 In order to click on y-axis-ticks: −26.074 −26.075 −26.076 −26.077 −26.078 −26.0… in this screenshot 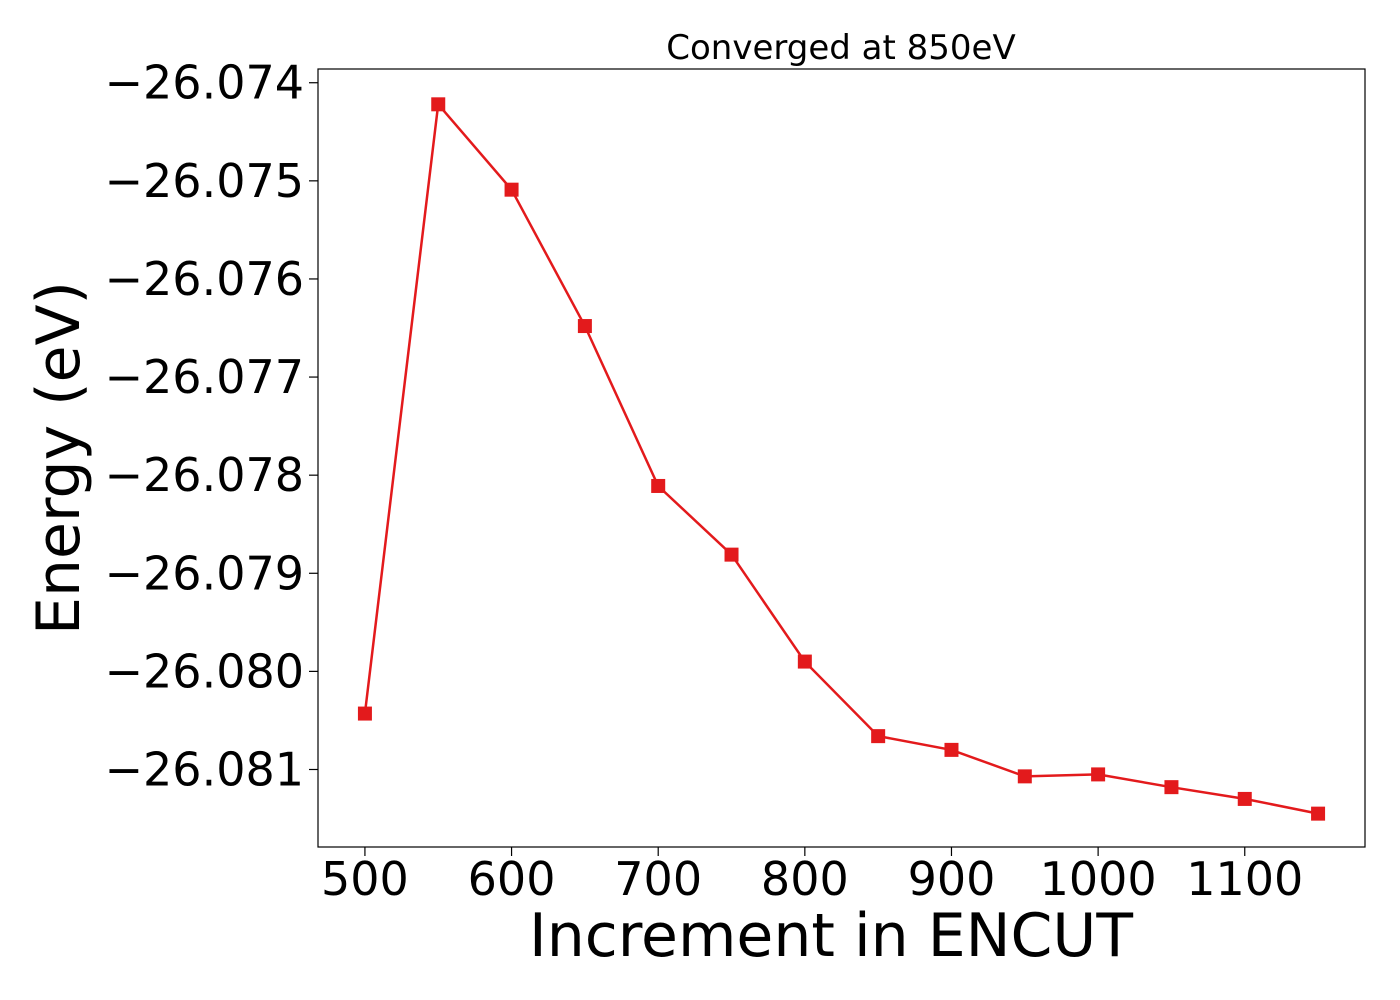, I will do `click(211, 426)`.